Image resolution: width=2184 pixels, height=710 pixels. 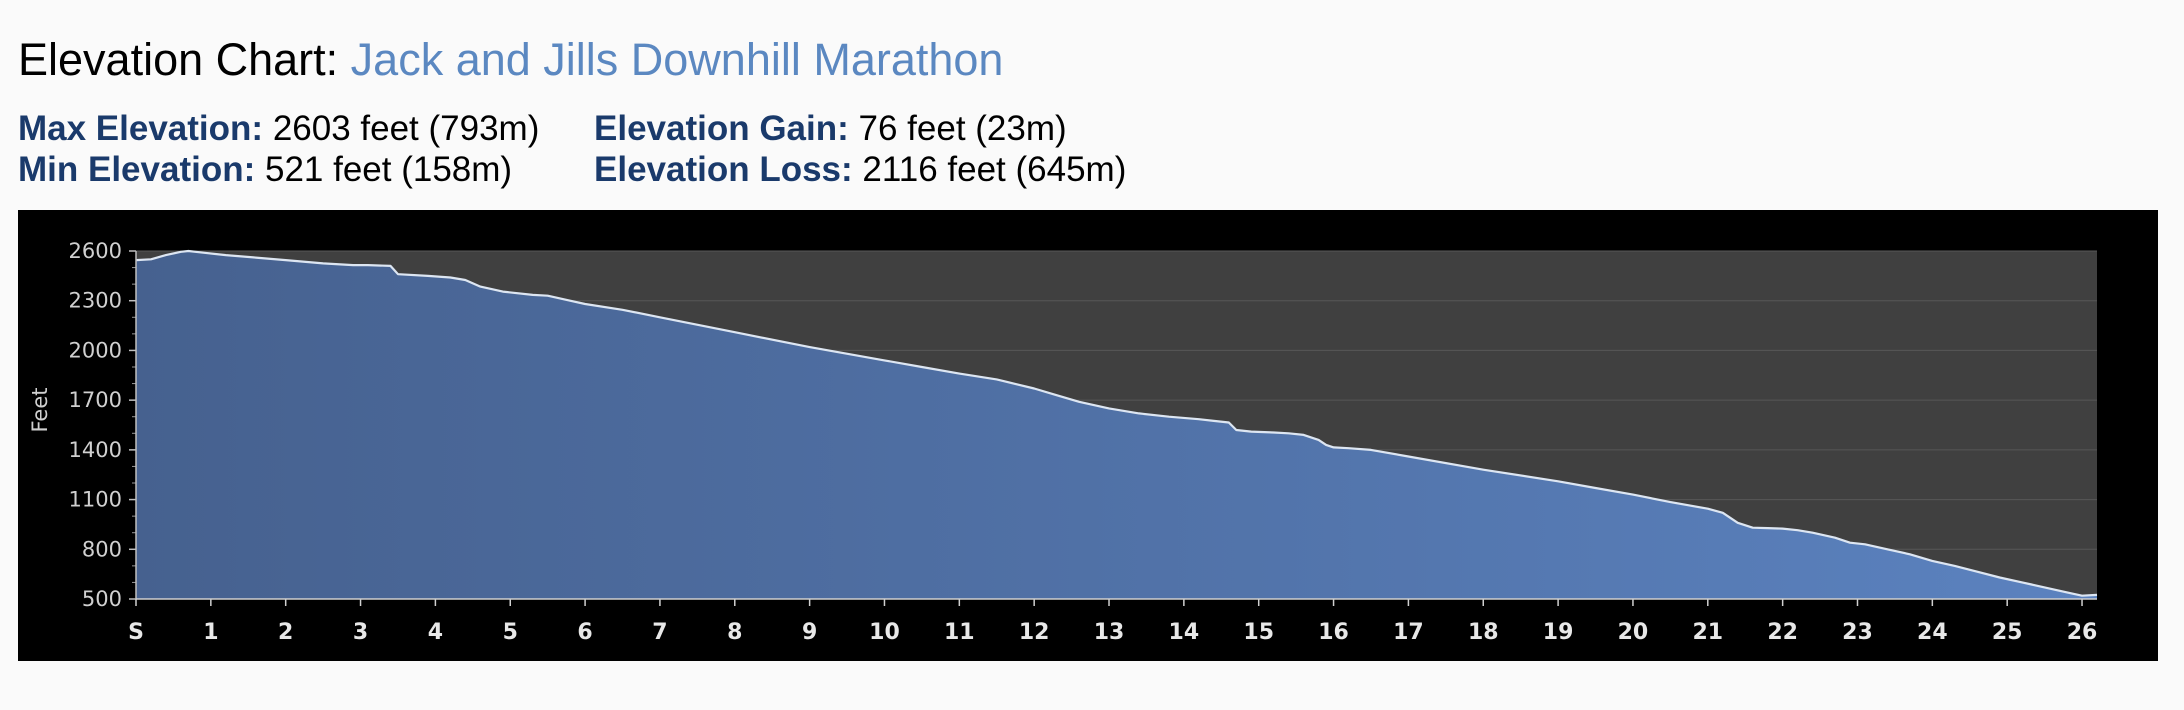 What do you see at coordinates (1184, 632) in the screenshot?
I see `x-tick-label: 14` at bounding box center [1184, 632].